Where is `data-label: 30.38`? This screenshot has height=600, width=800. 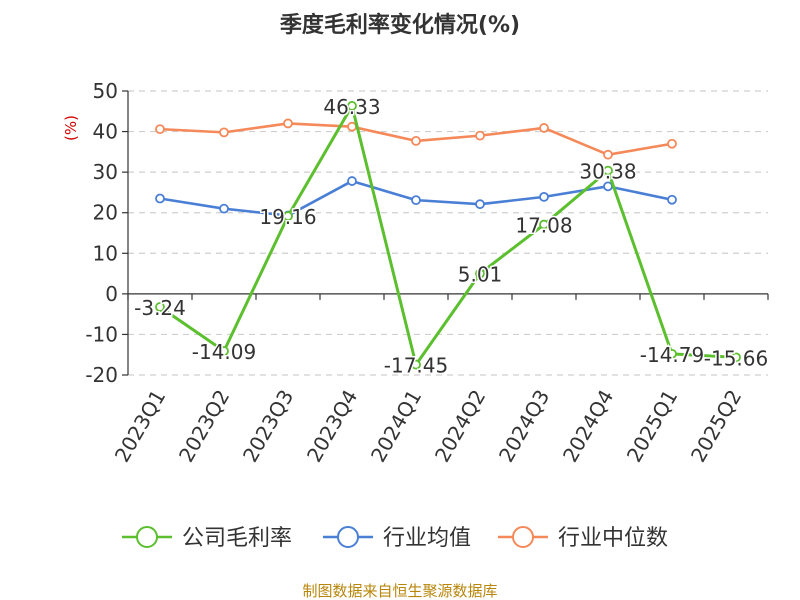 data-label: 30.38 is located at coordinates (607, 172).